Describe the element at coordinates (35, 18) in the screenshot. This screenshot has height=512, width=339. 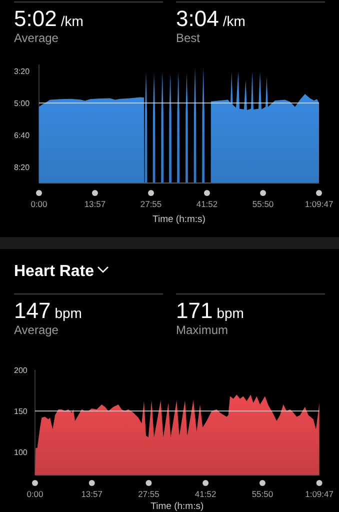
I see `text: 5:02` at that location.